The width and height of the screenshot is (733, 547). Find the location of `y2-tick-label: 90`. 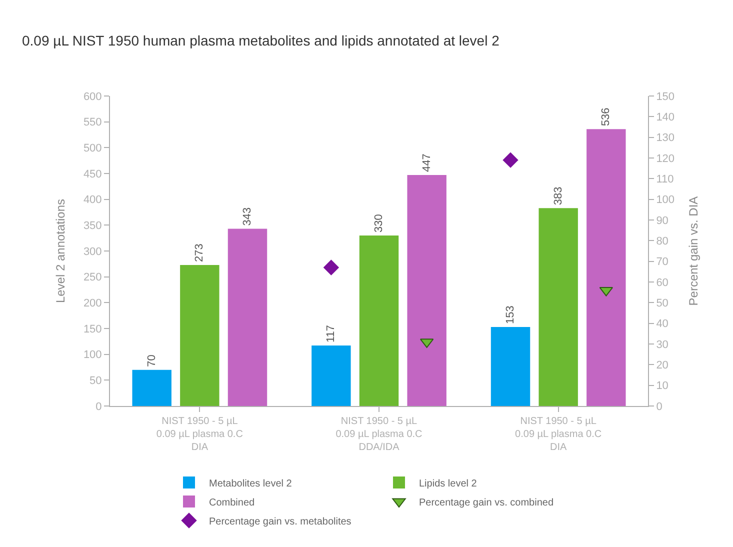

y2-tick-label: 90 is located at coordinates (662, 220).